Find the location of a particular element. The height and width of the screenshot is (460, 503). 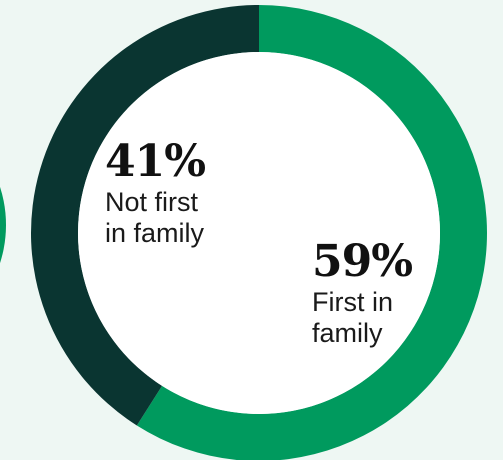

first-category-label: First in family is located at coordinates (352, 317).